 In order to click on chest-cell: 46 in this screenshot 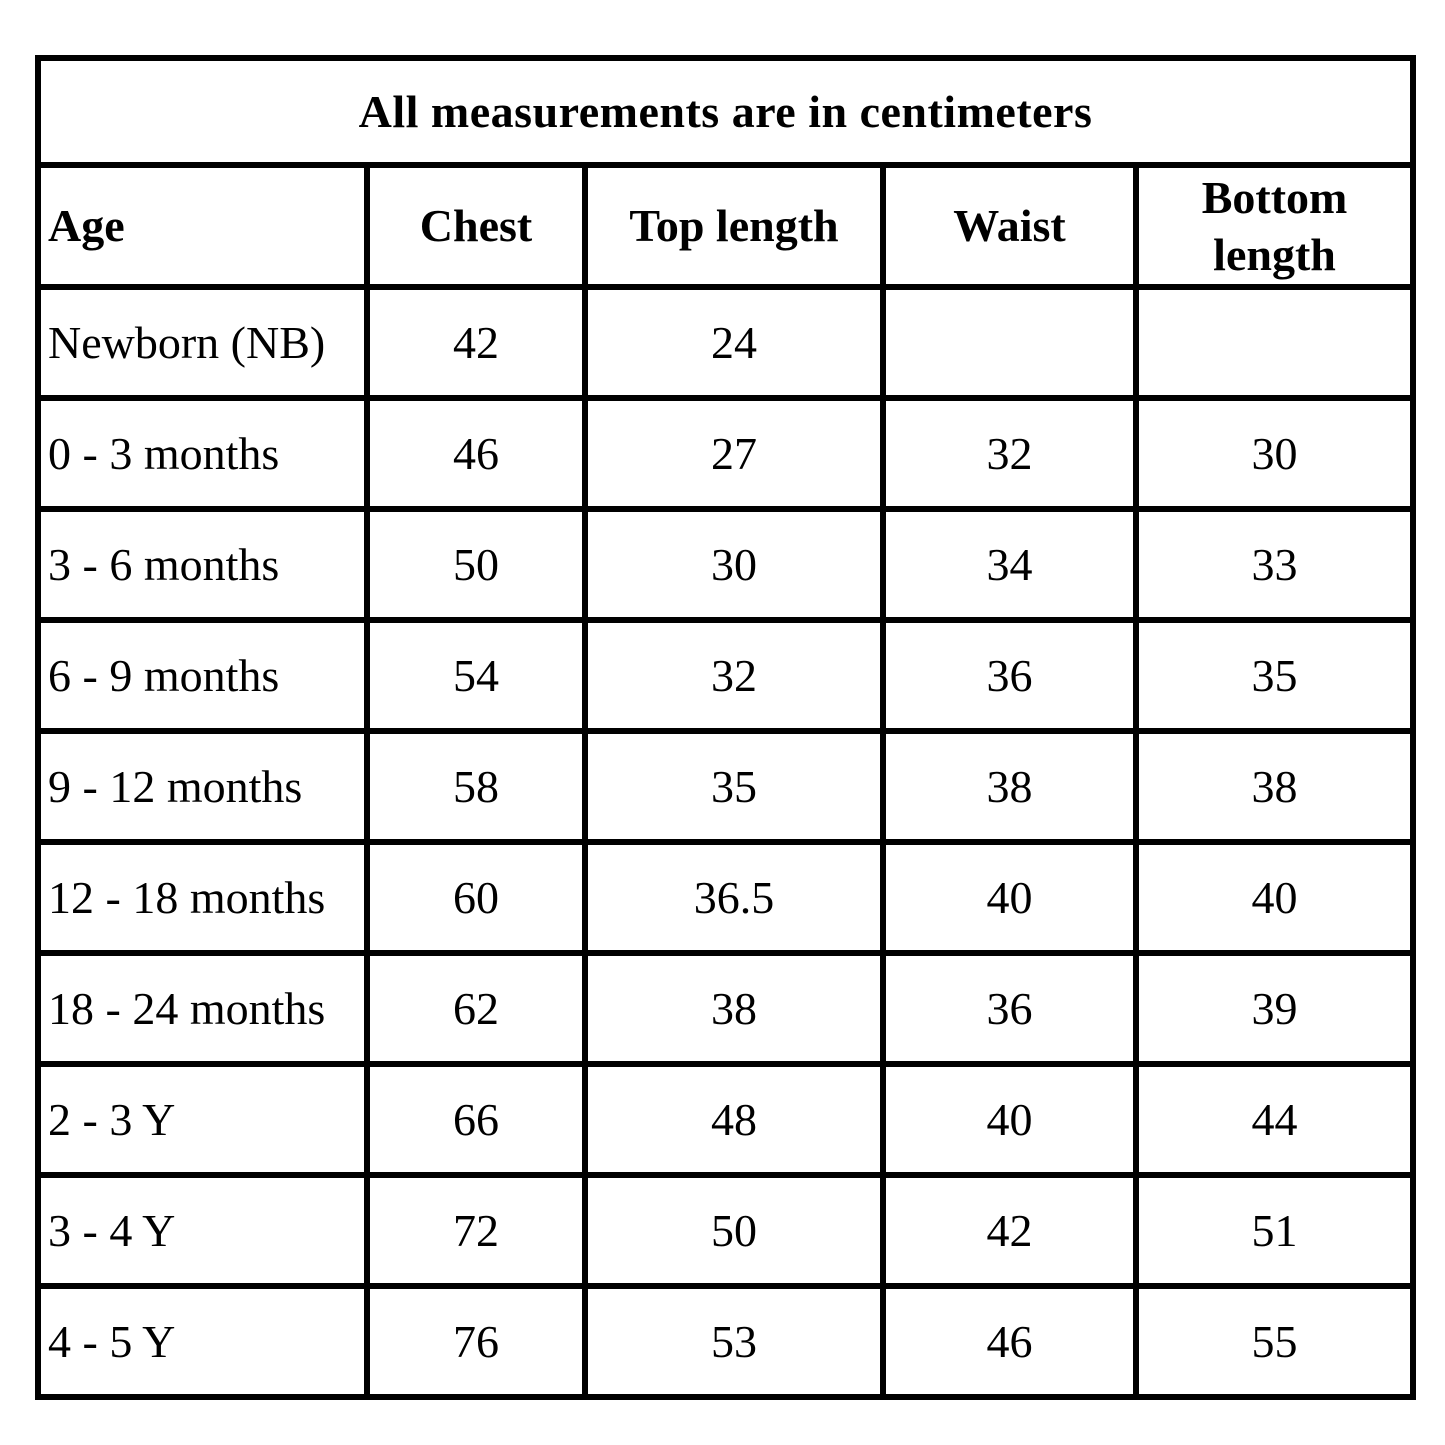, I will do `click(476, 454)`.